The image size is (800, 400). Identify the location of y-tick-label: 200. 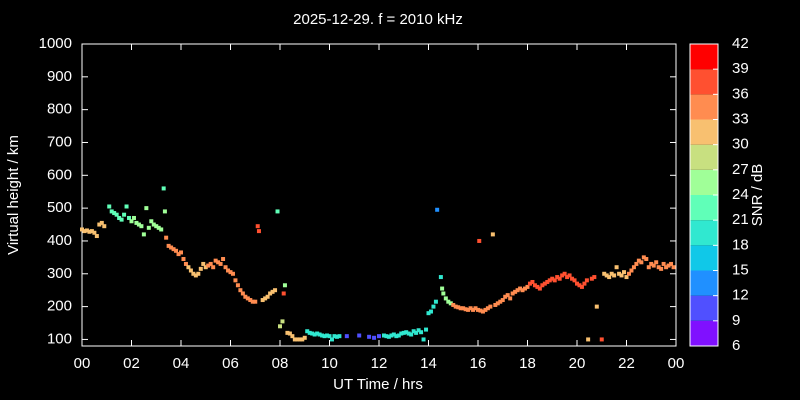
(59, 306).